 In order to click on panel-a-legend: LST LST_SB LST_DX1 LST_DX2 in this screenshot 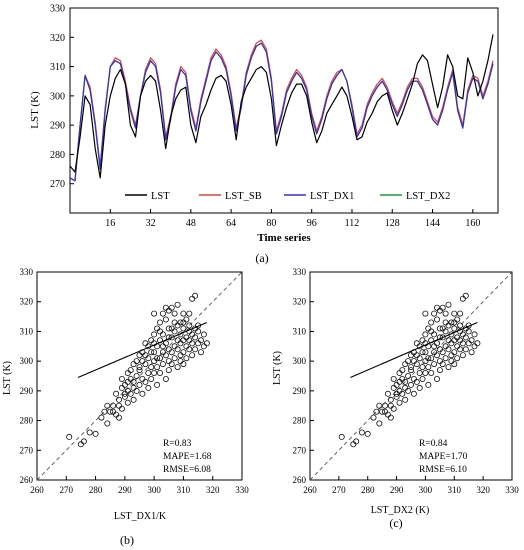, I will do `click(287, 196)`.